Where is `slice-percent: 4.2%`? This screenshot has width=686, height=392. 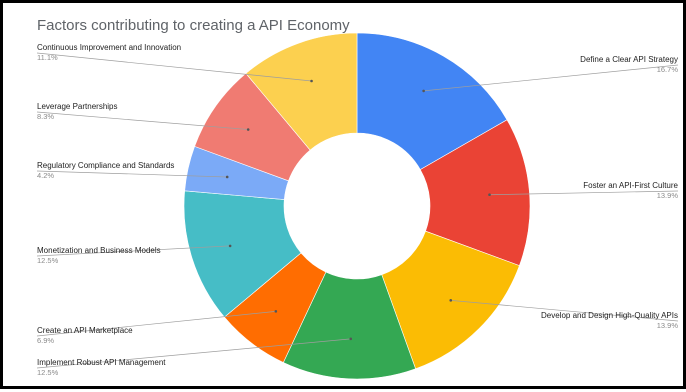 slice-percent: 4.2% is located at coordinates (45, 175).